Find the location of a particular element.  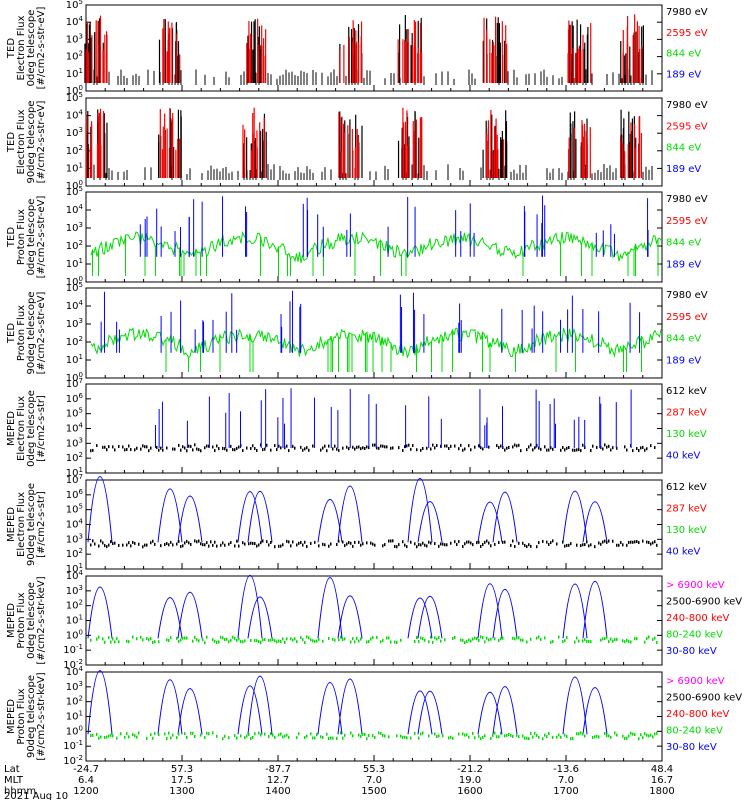

y-tick-label: 10² is located at coordinates (74, 245).